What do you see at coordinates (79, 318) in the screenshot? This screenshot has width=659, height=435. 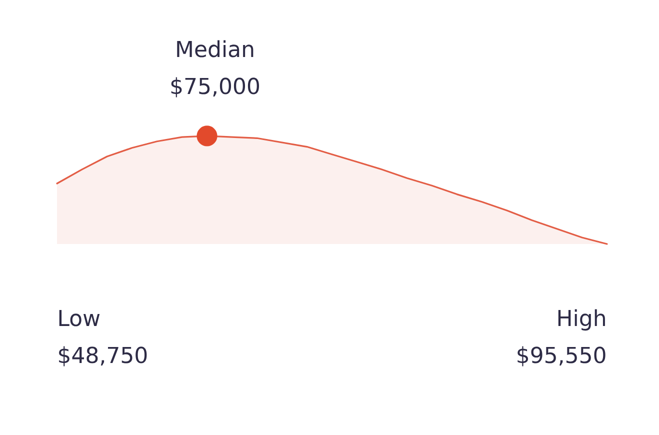 I see `text: Low` at bounding box center [79, 318].